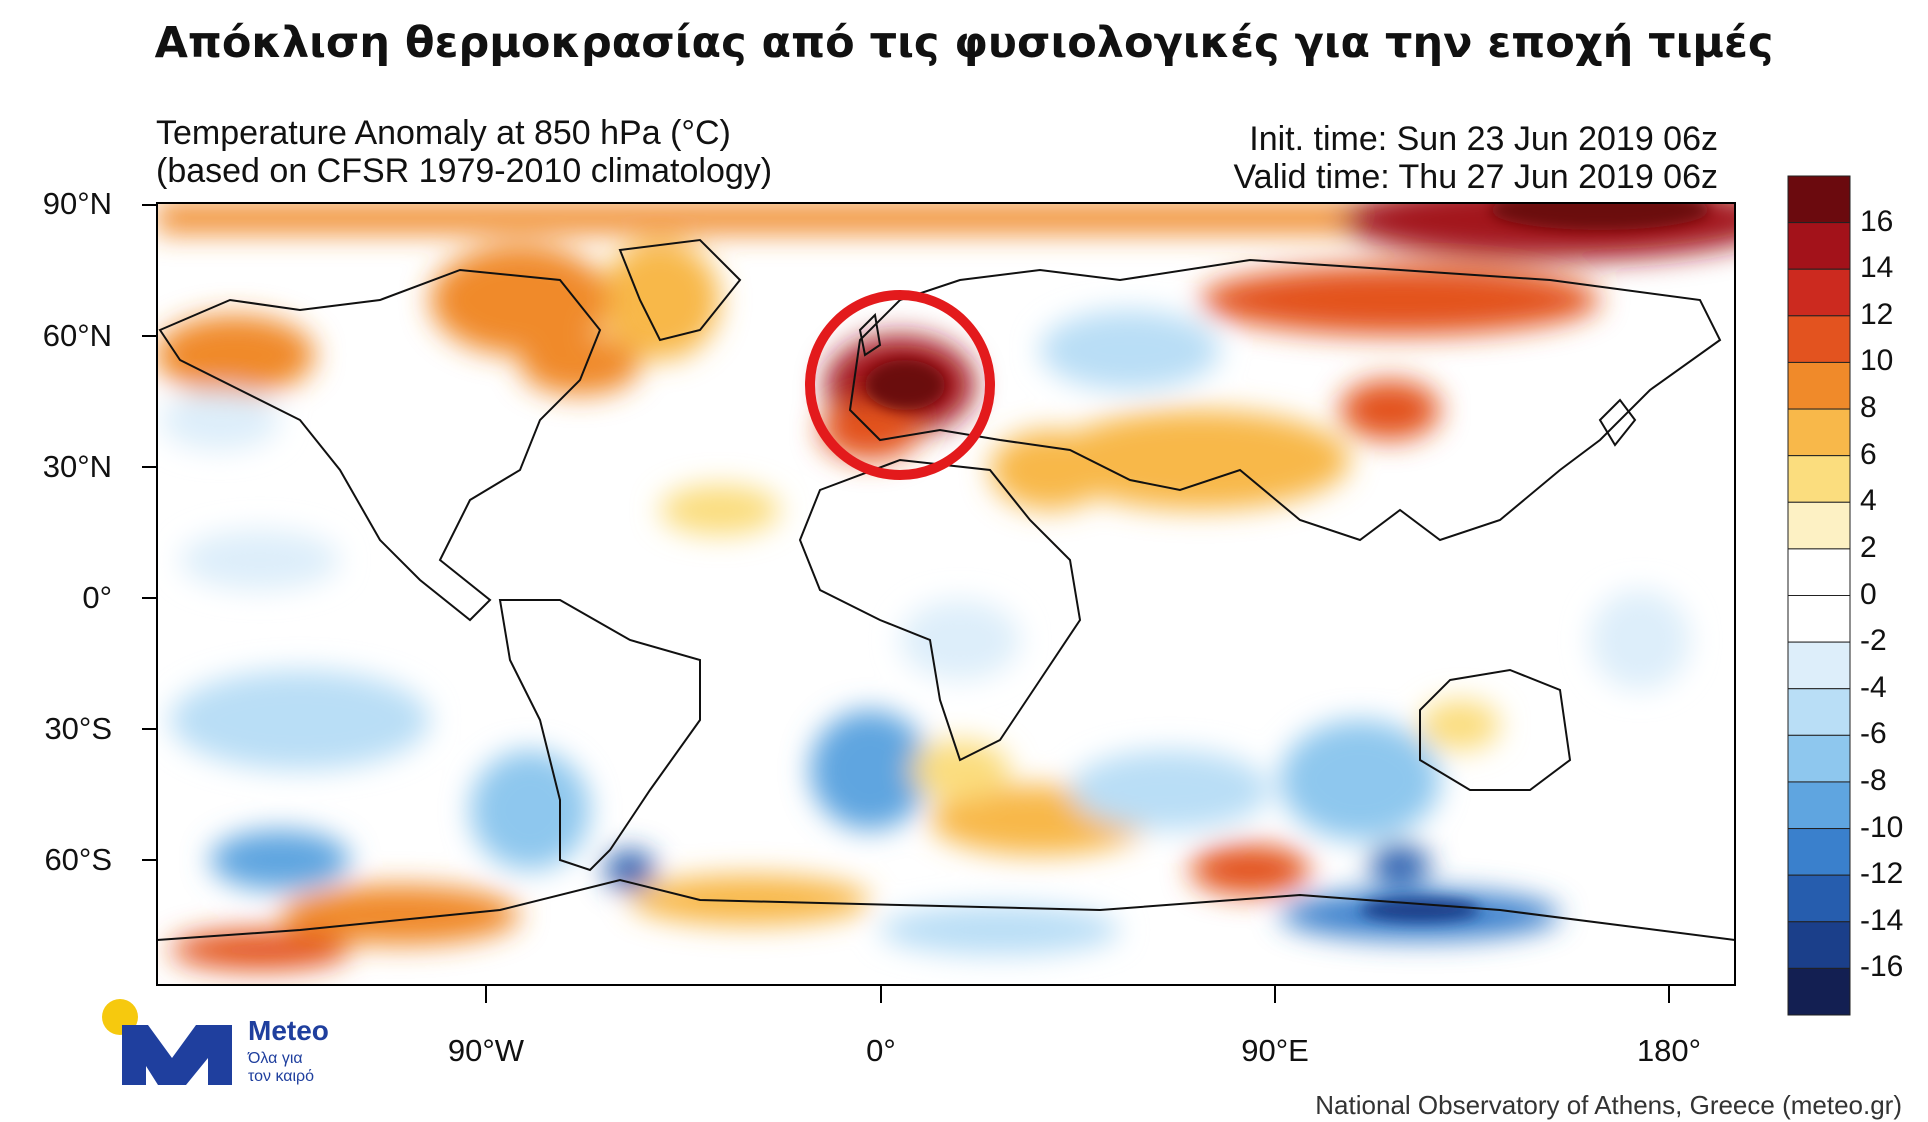 The width and height of the screenshot is (1928, 1122). What do you see at coordinates (1170, 790) in the screenshot?
I see `indian-ocean-cool` at bounding box center [1170, 790].